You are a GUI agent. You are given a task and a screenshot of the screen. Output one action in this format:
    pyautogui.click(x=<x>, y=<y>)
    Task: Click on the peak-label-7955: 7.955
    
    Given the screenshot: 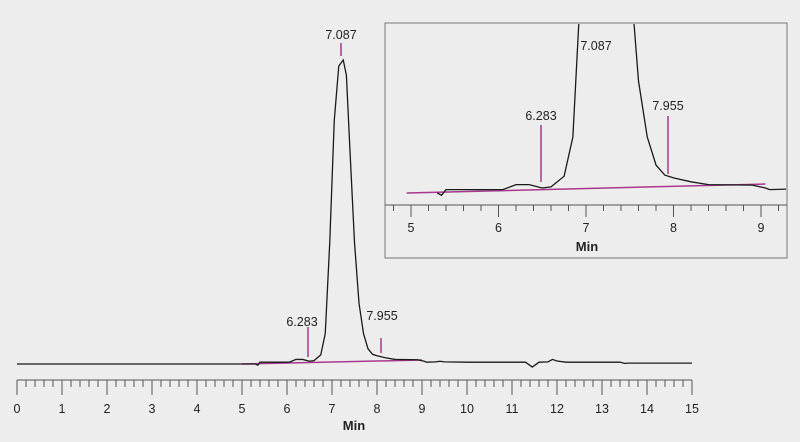 What is the action you would take?
    pyautogui.click(x=381, y=316)
    